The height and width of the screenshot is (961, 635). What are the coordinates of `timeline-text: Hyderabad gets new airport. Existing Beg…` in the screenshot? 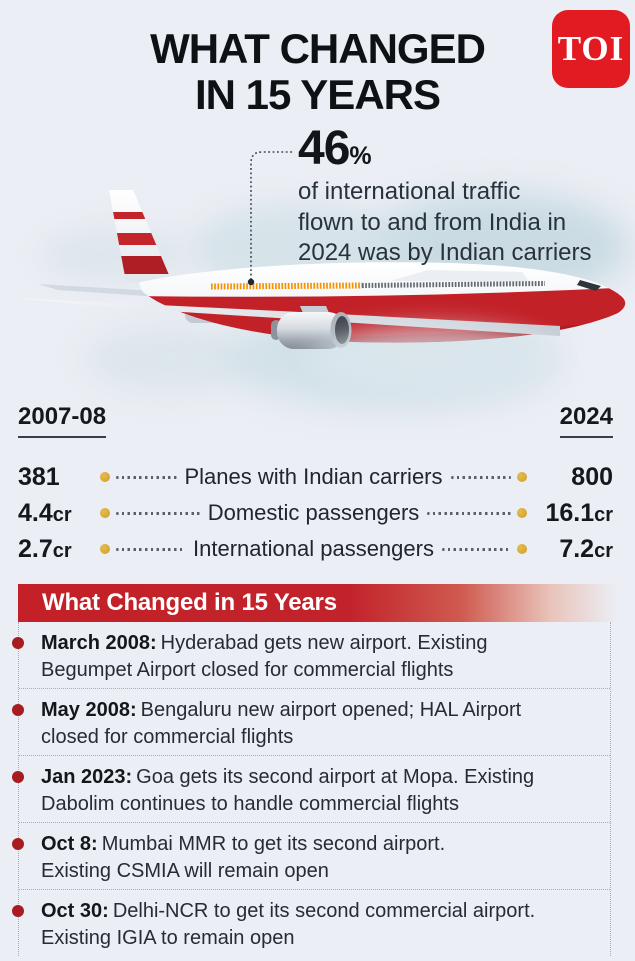 It's located at (264, 656).